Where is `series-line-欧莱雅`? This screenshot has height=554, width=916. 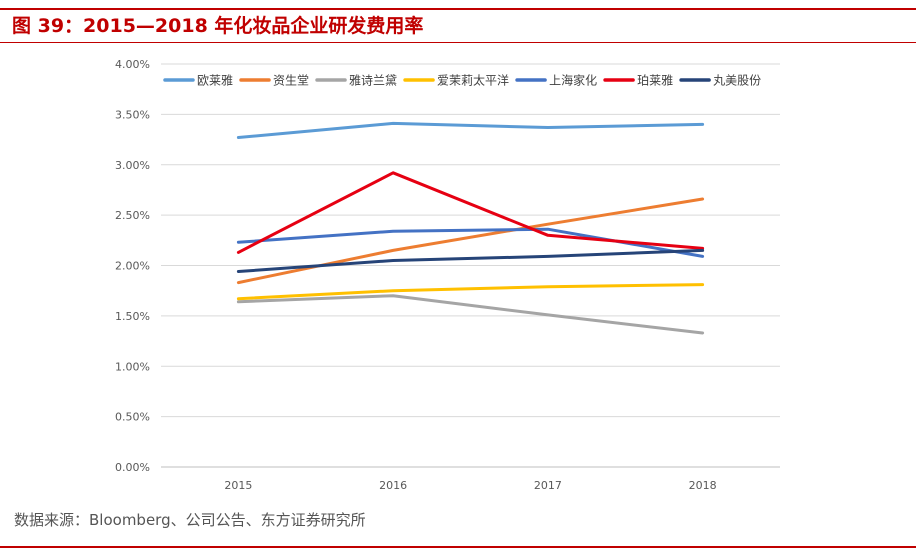 series-line-欧莱雅 is located at coordinates (470, 130).